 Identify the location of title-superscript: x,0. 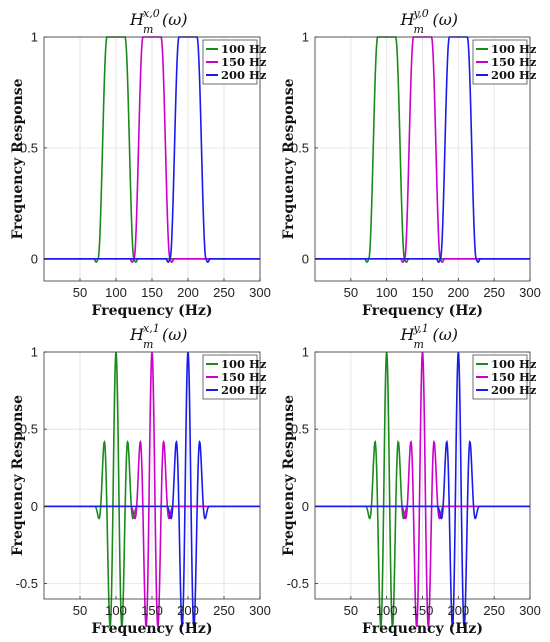
(151, 13).